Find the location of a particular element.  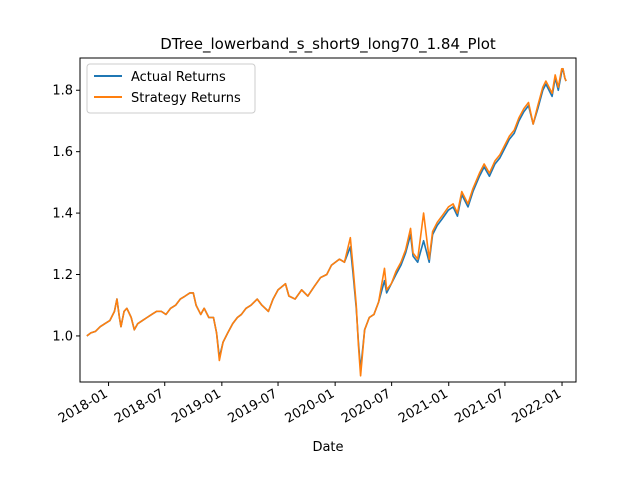

legend-label-strategy-returns: Strategy Returns is located at coordinates (186, 98).